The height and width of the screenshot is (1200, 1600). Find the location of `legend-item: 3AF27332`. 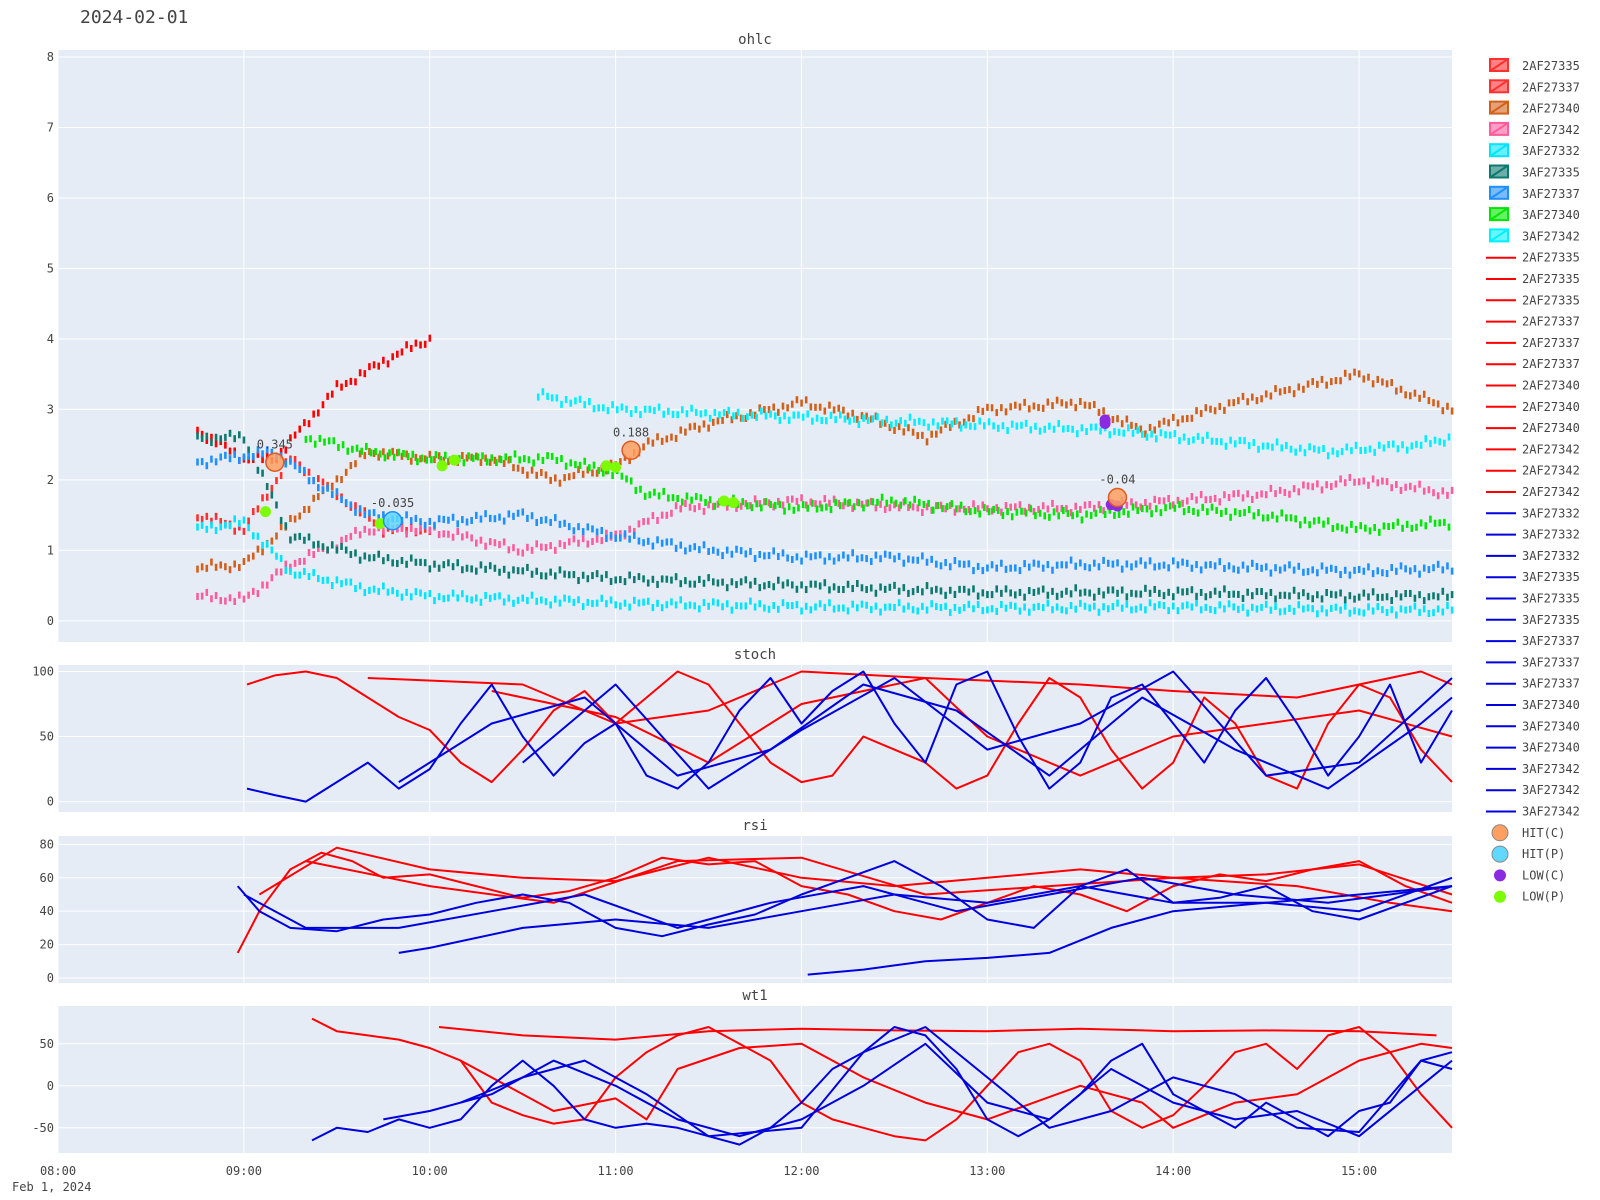

legend-item: 3AF27332 is located at coordinates (1534, 150).